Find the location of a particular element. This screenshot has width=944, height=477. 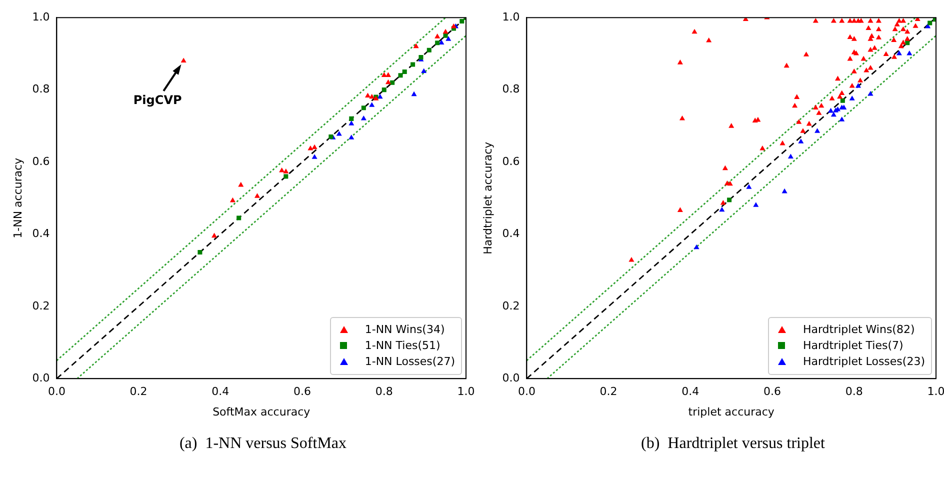

y-axis-title: Hardtriplet accuracy is located at coordinates (487, 197).